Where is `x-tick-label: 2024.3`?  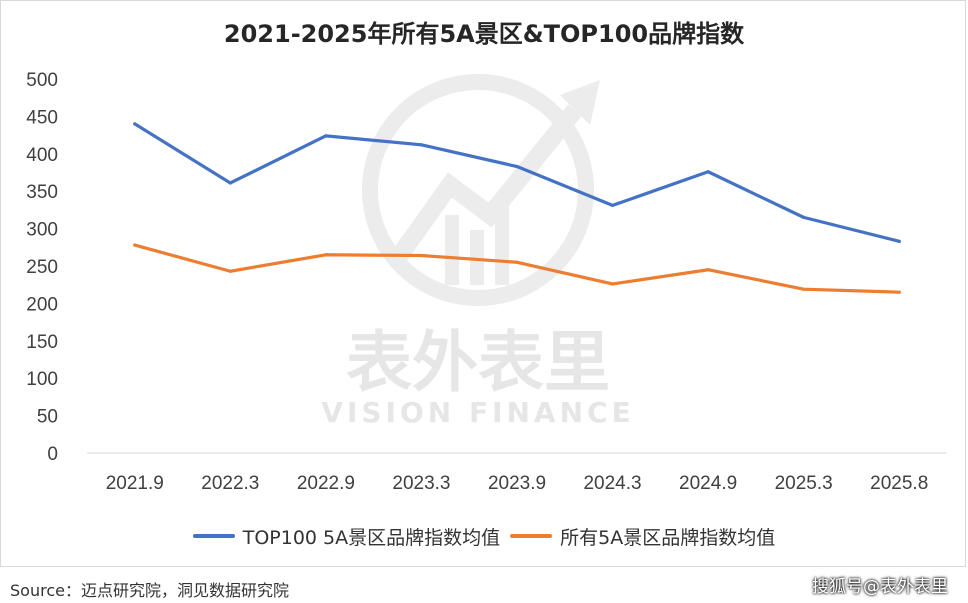
x-tick-label: 2024.3 is located at coordinates (612, 483).